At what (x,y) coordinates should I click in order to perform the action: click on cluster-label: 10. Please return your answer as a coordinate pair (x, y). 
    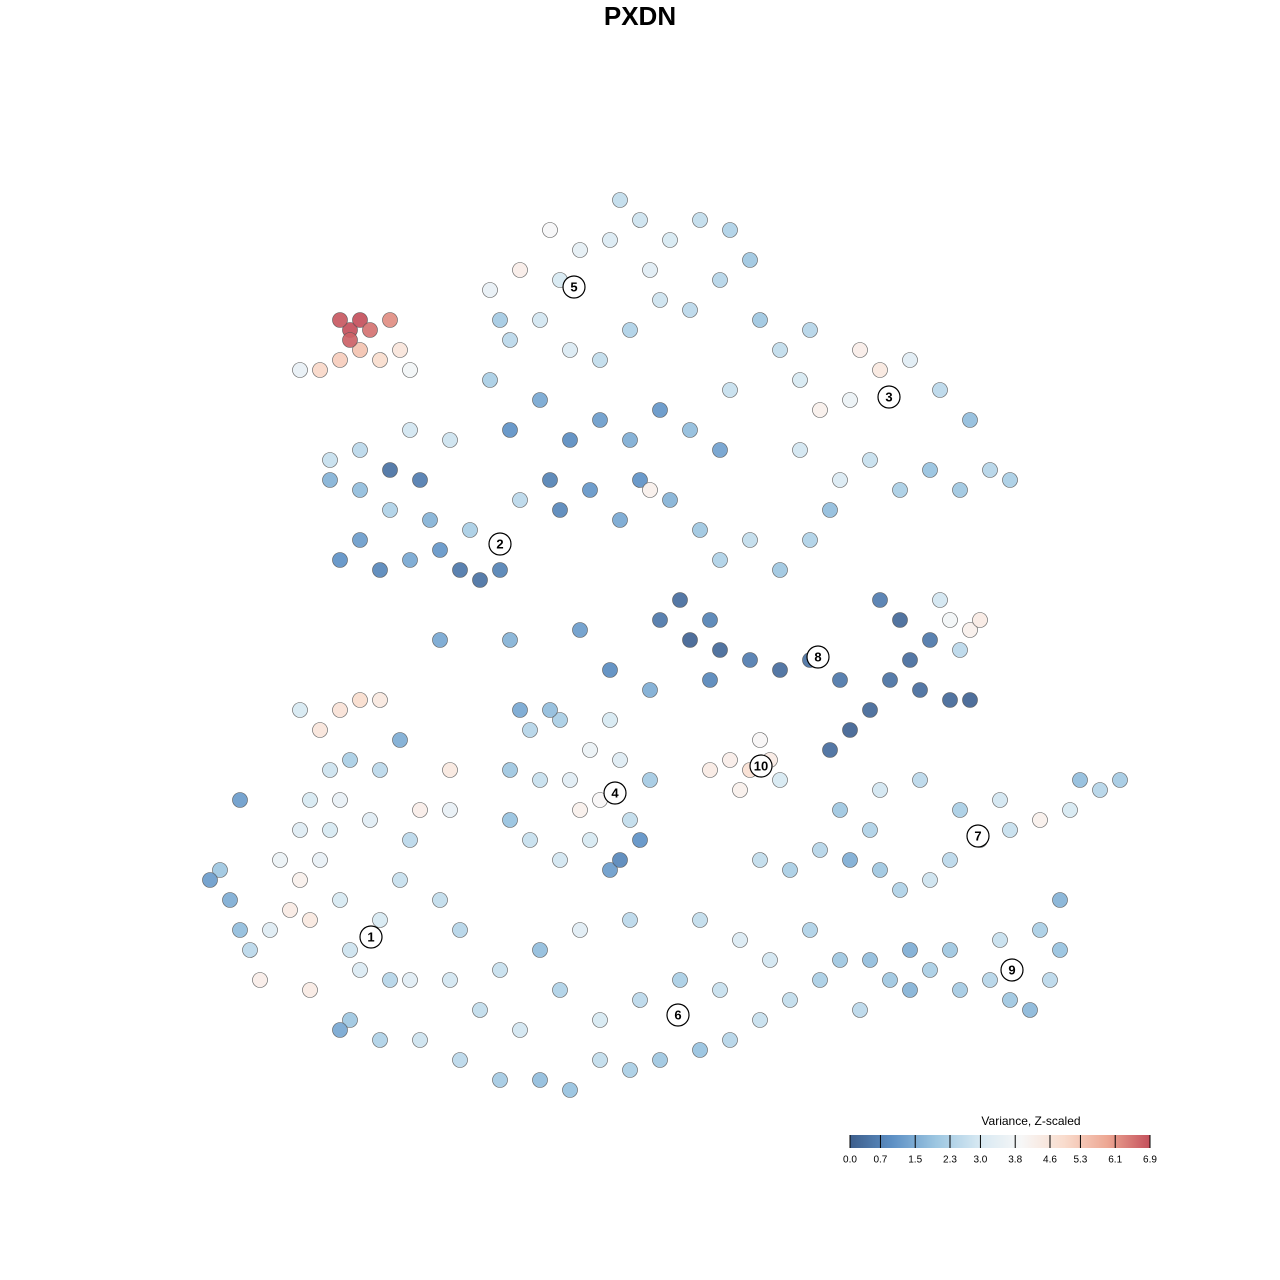
    Looking at the image, I should click on (761, 765).